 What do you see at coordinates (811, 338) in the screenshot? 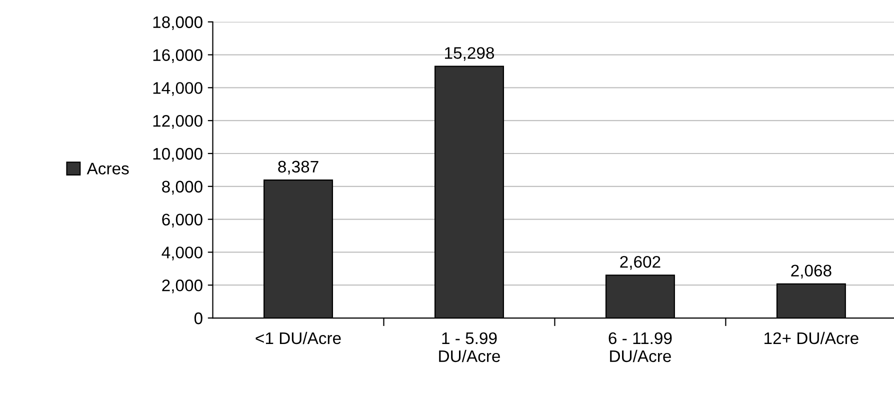
I see `x-tick-label: 12+ DU/Acre` at bounding box center [811, 338].